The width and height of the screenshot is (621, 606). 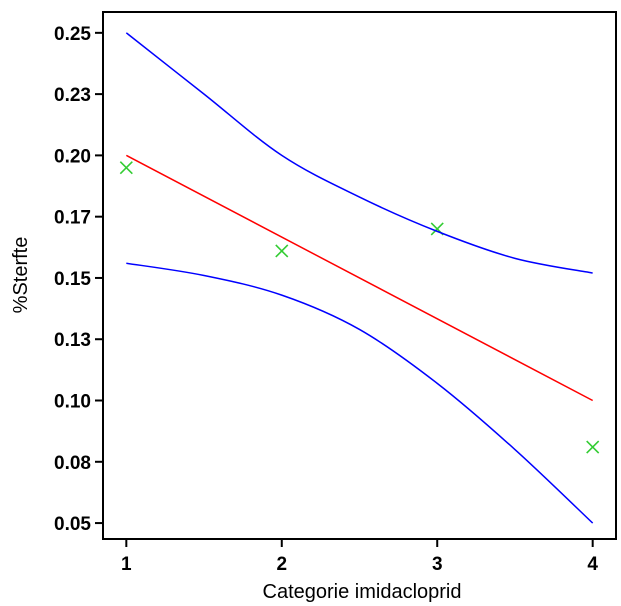 I want to click on y-tick-label: 0.20, so click(x=72, y=156).